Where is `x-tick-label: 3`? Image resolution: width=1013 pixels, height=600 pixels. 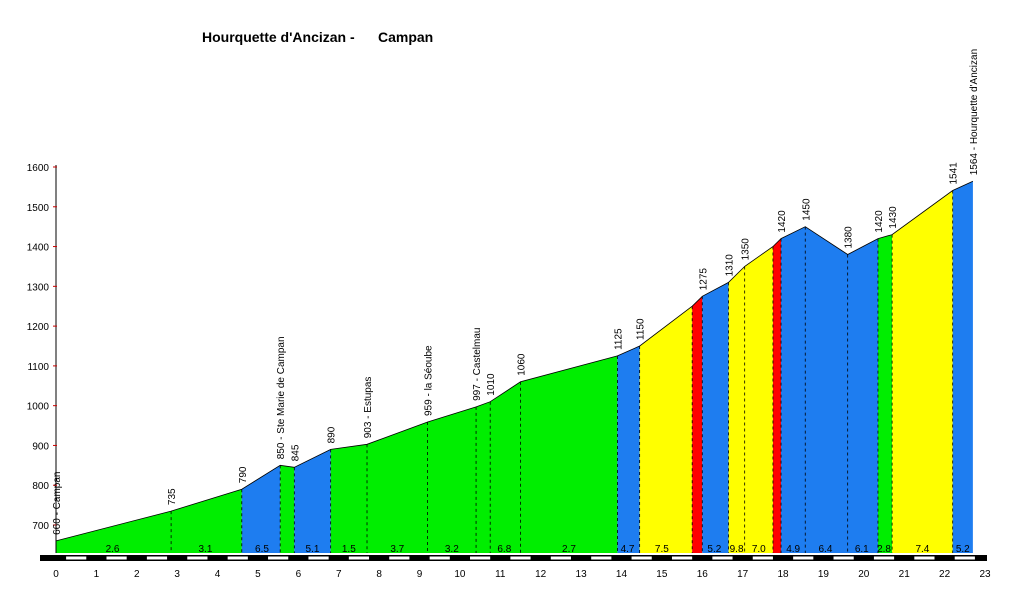 x-tick-label: 3 is located at coordinates (177, 574).